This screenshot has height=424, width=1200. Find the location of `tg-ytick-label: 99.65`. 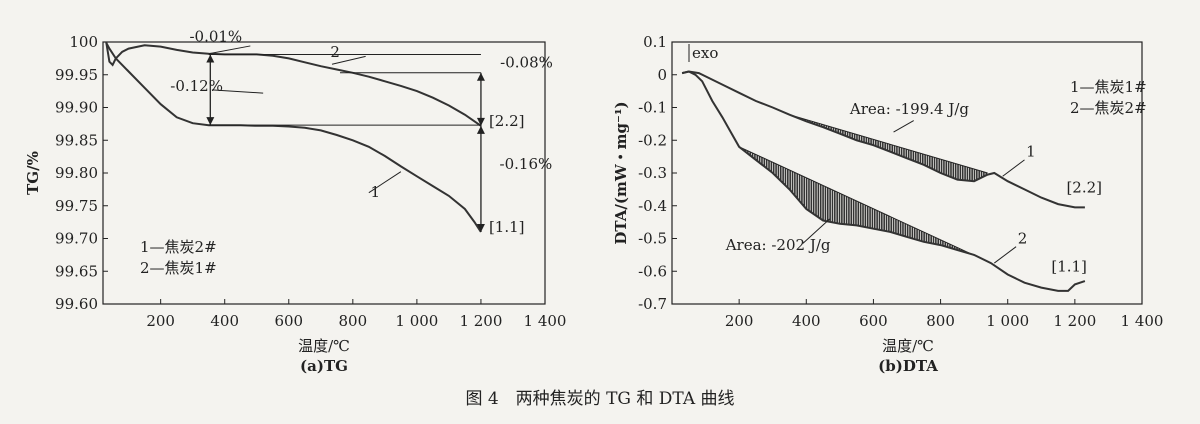

tg-ytick-label: 99.65 is located at coordinates (76, 271).